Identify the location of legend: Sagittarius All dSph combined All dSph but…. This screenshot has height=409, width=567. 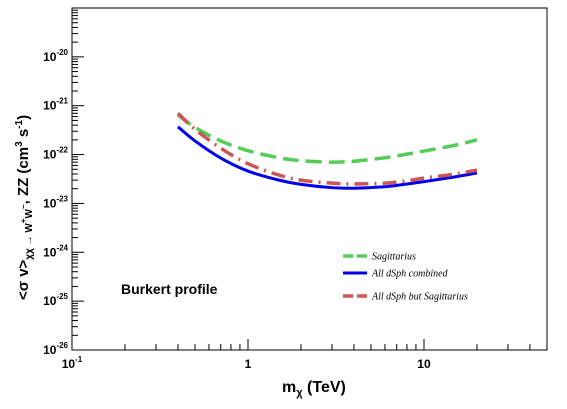
(405, 277).